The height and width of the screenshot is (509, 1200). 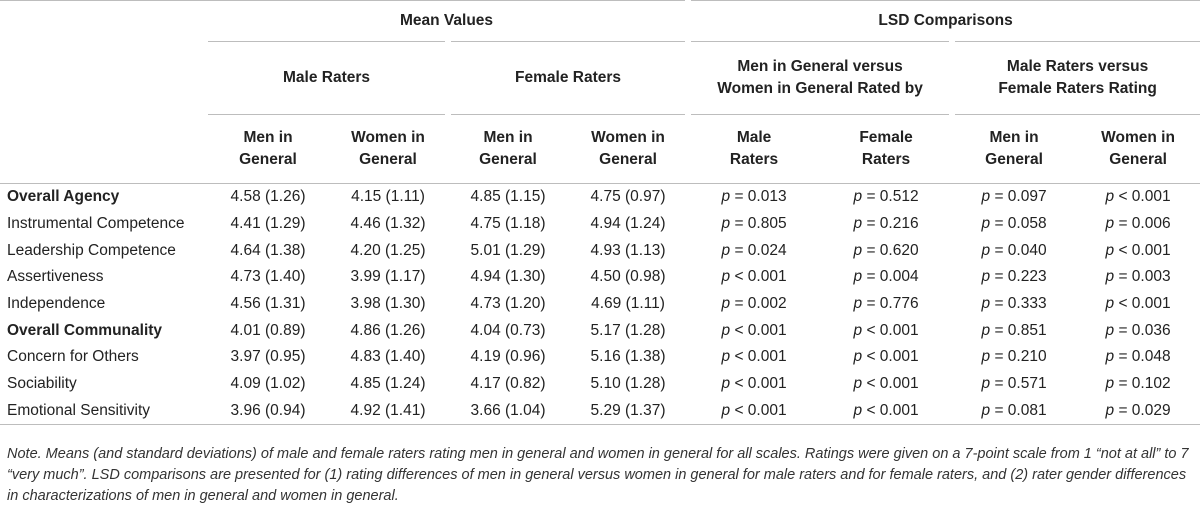 I want to click on cell-male-men: 4.01 (0.89), so click(x=268, y=330).